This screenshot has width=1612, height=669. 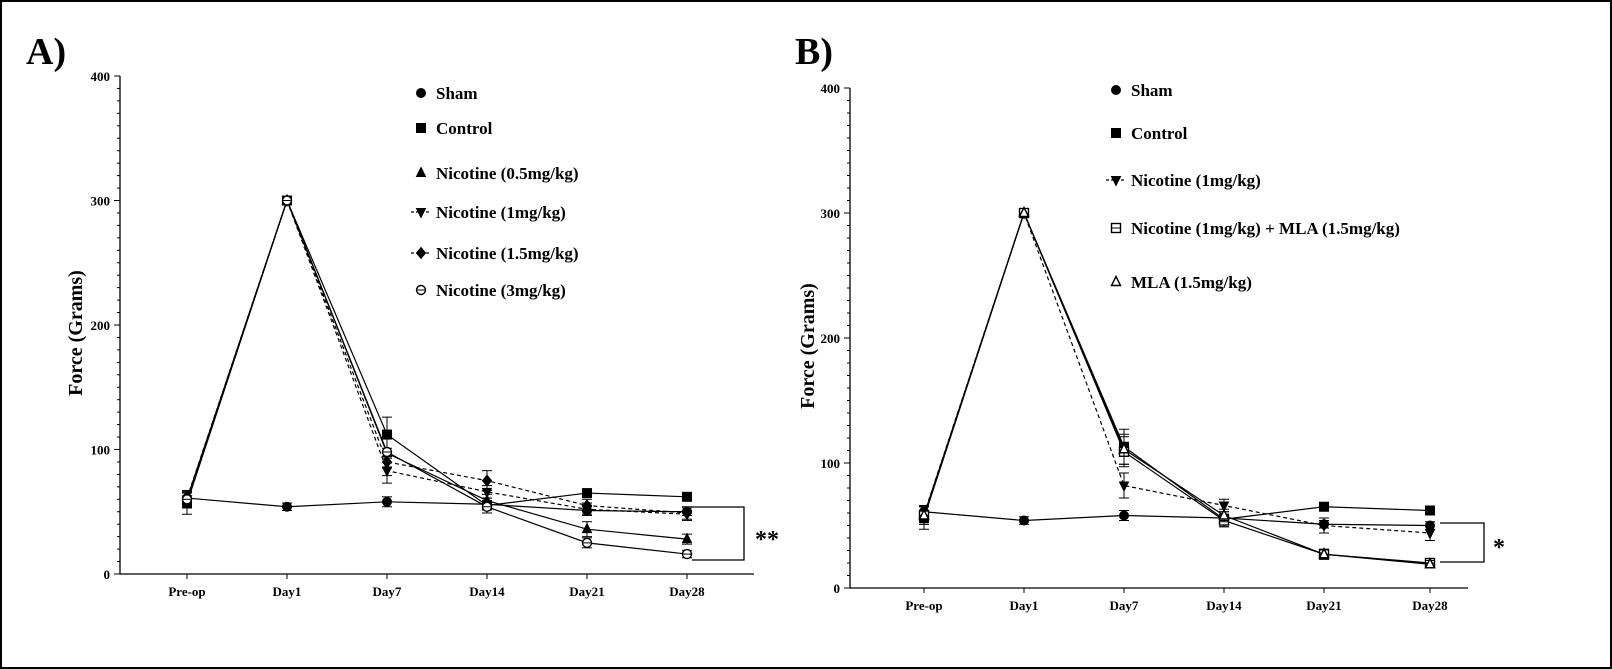 What do you see at coordinates (497, 173) in the screenshot?
I see `legend-entry: Nicotine (0.5mg/kg)` at bounding box center [497, 173].